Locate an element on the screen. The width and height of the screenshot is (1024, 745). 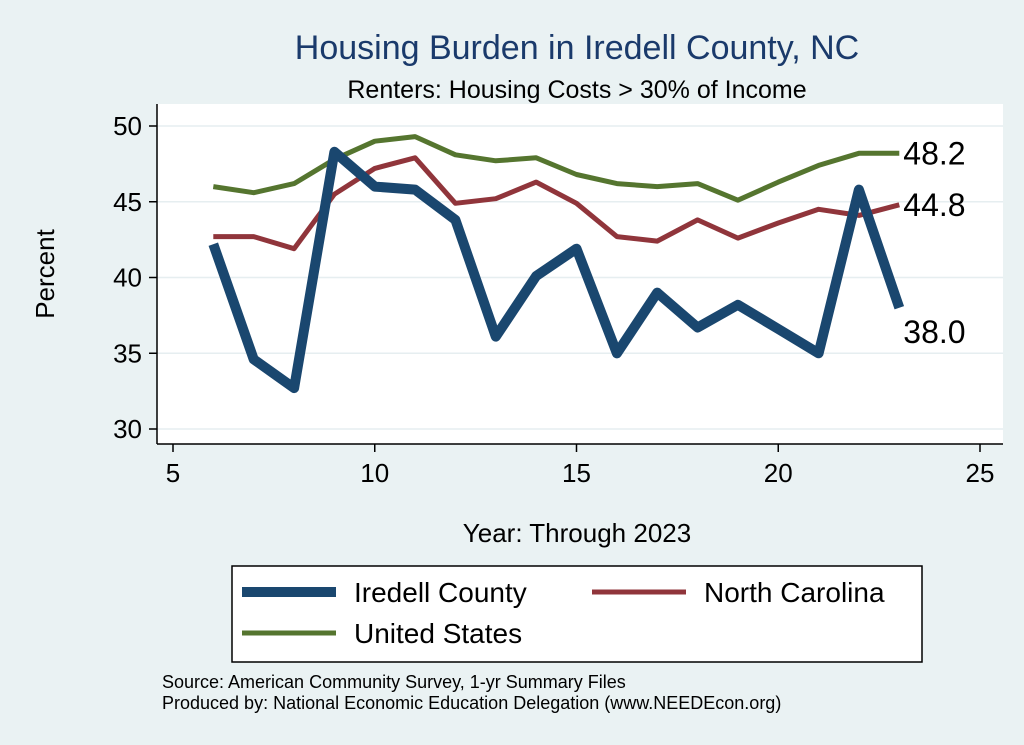
legend-label-united-states: United States is located at coordinates (438, 633).